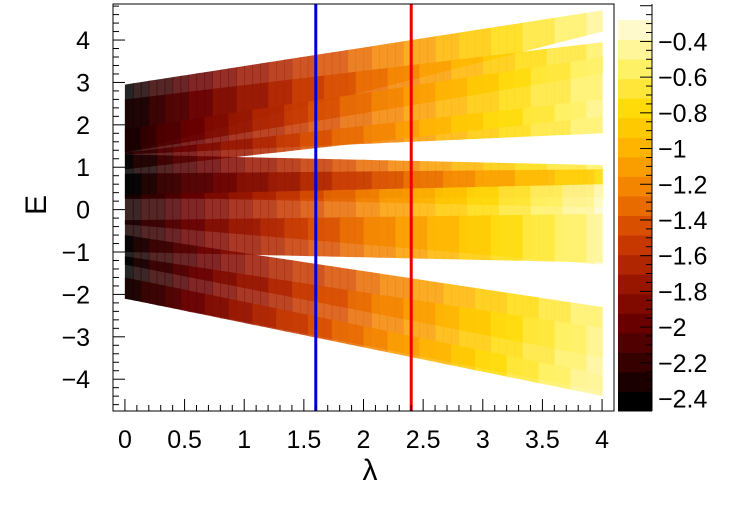 This screenshot has width=756, height=522. Describe the element at coordinates (36, 205) in the screenshot. I see `y-axis-title: E` at that location.